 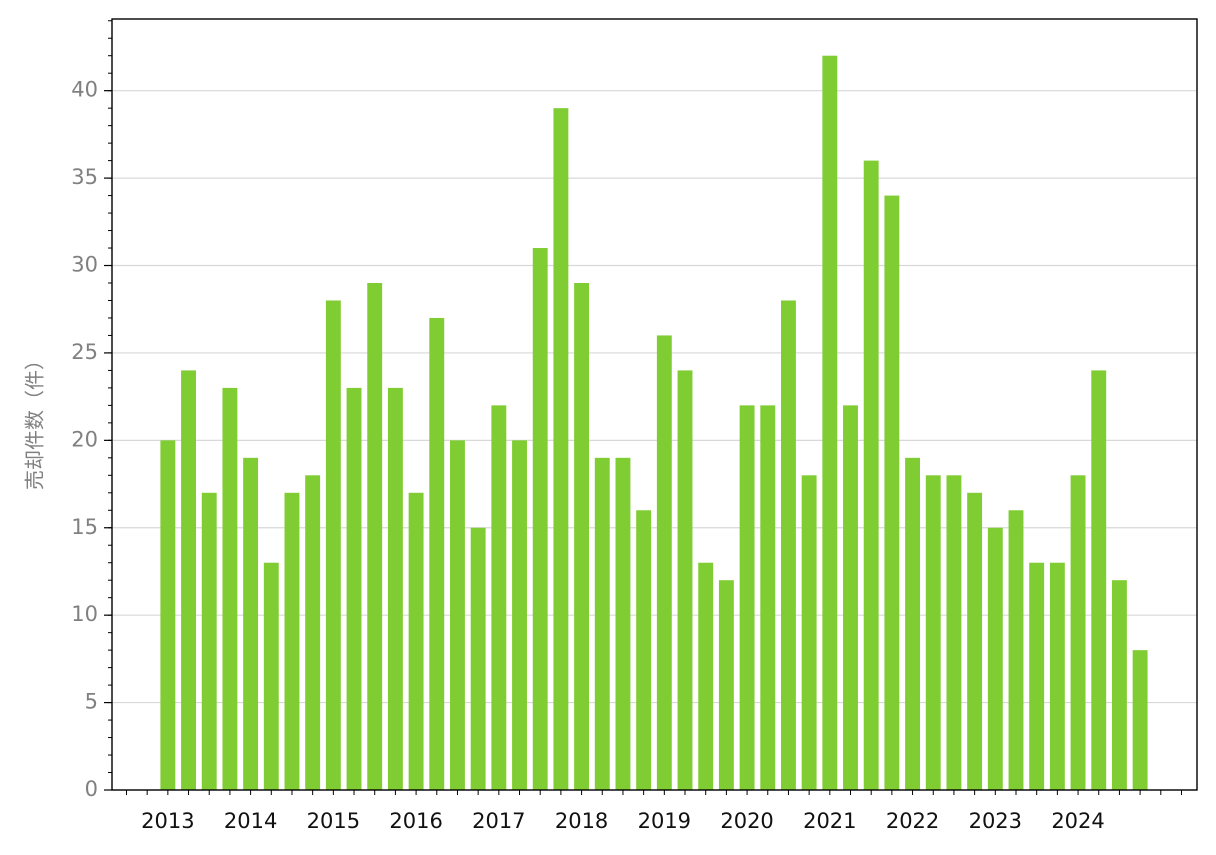 I want to click on x-tick-label: 2015, so click(x=333, y=821).